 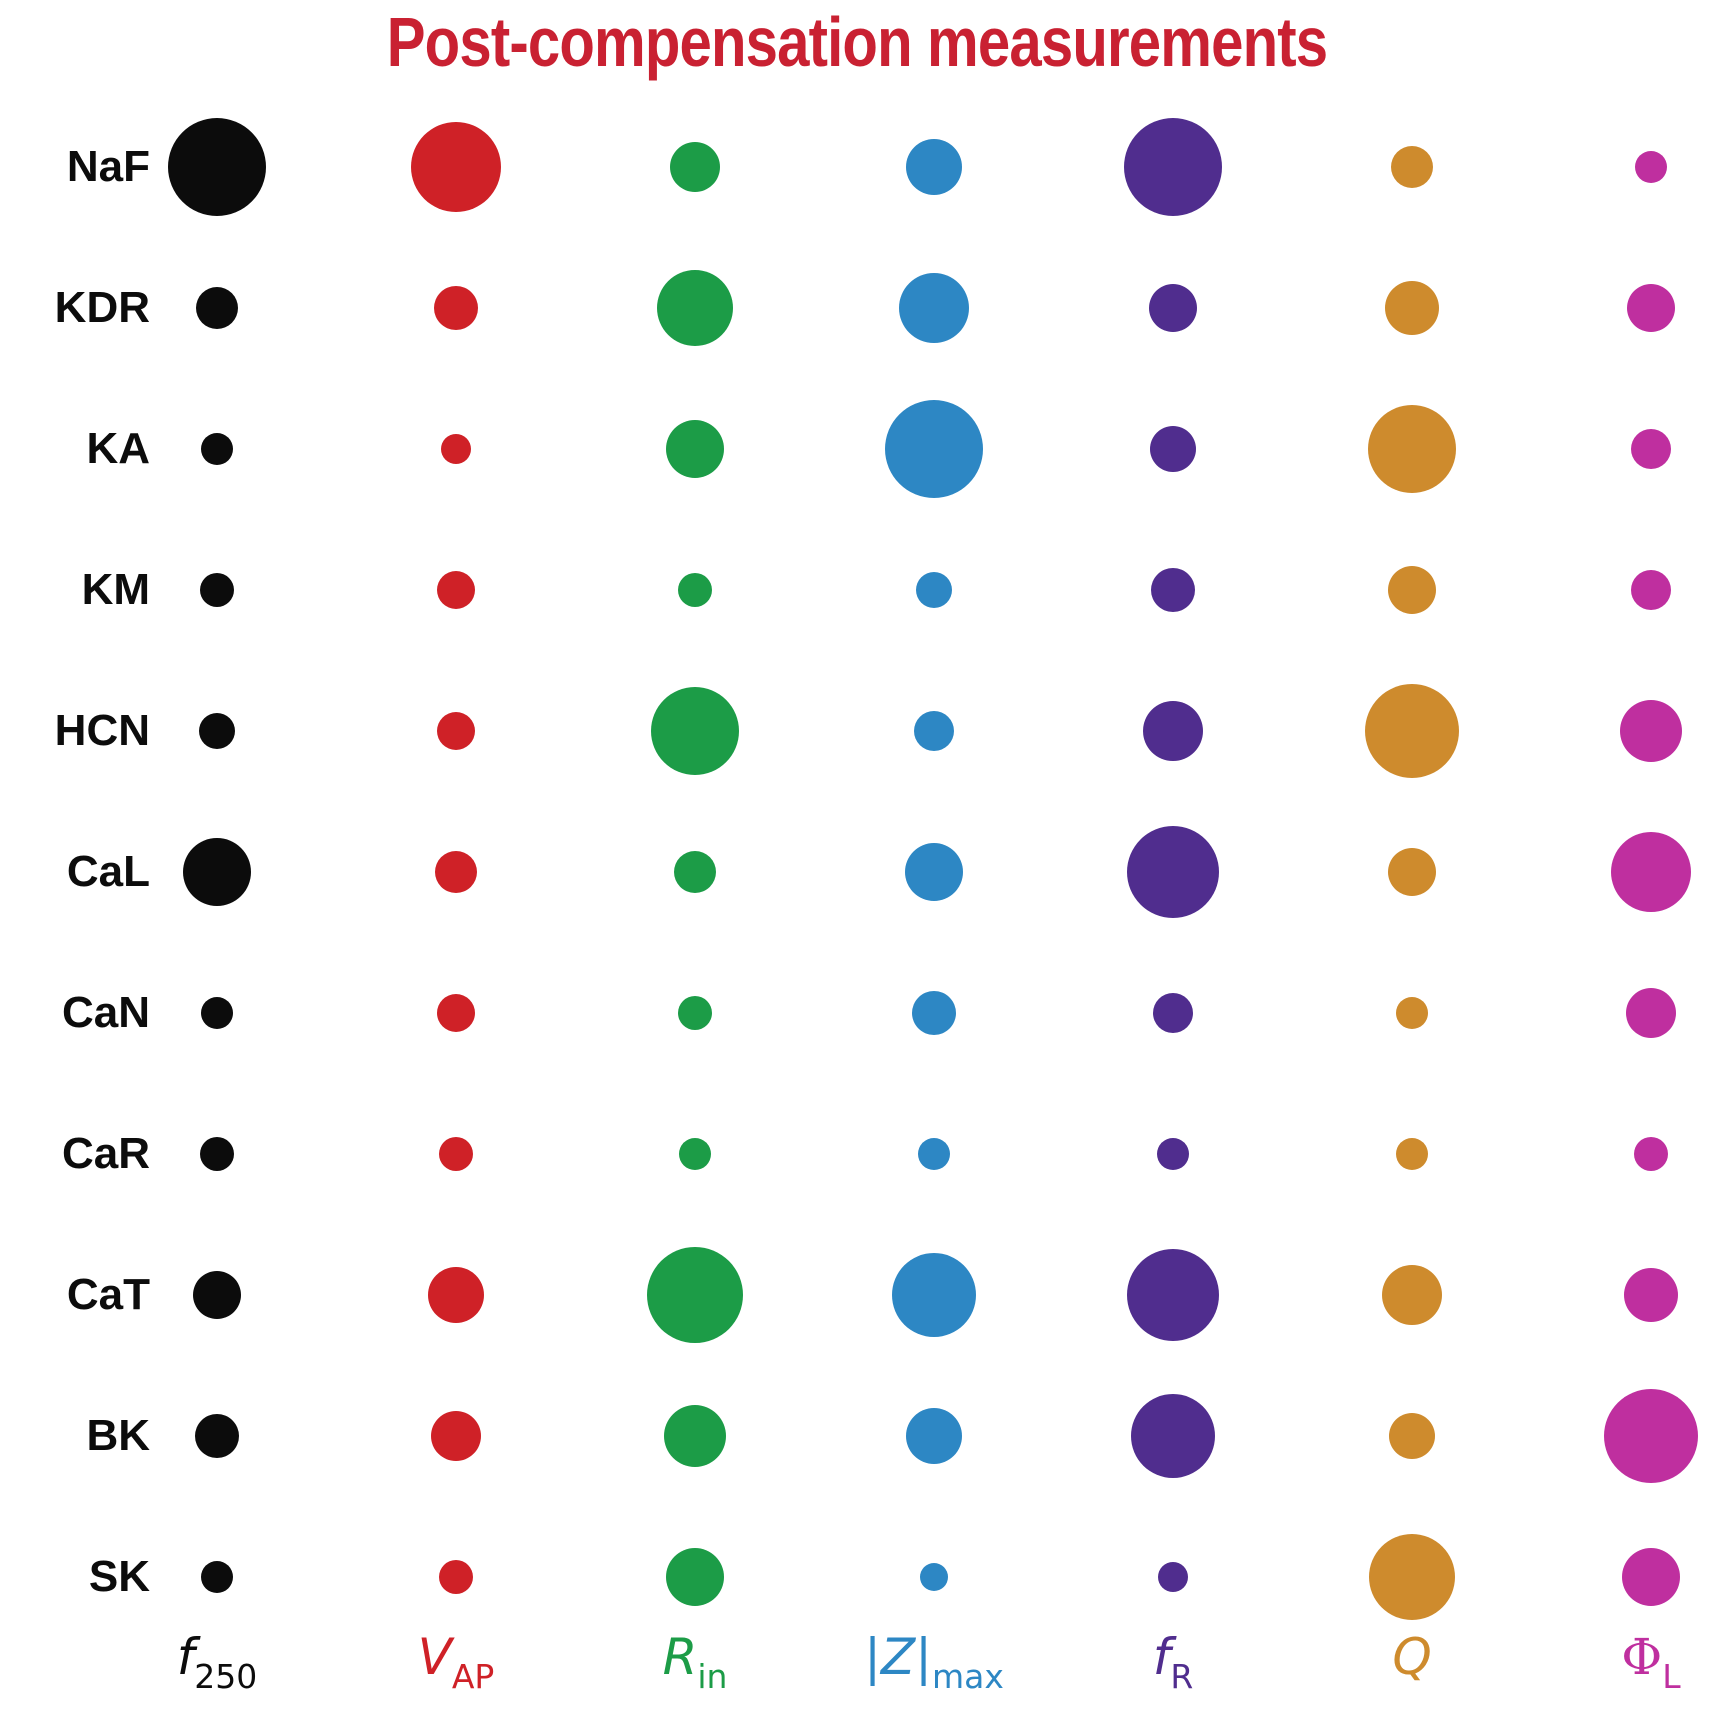 What do you see at coordinates (695, 308) in the screenshot?
I see `bubble-KDR-Rin` at bounding box center [695, 308].